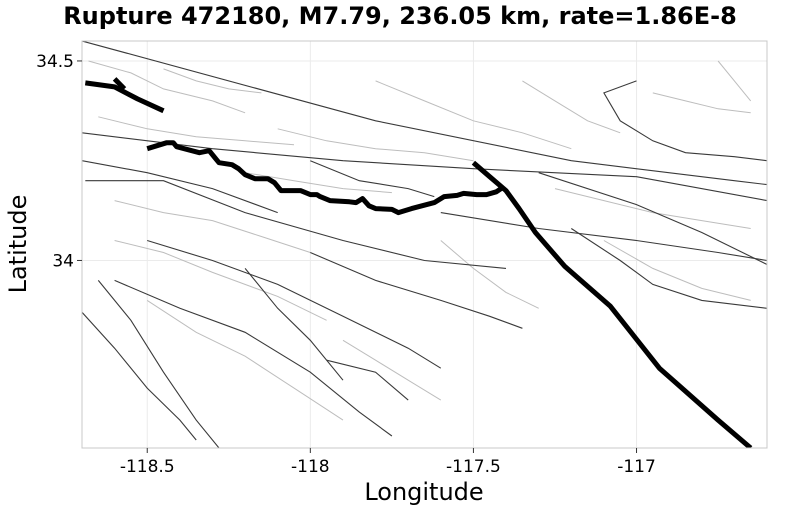 The width and height of the screenshot is (800, 510). Describe the element at coordinates (473, 467) in the screenshot. I see `x-tick-label: -117.5` at that location.